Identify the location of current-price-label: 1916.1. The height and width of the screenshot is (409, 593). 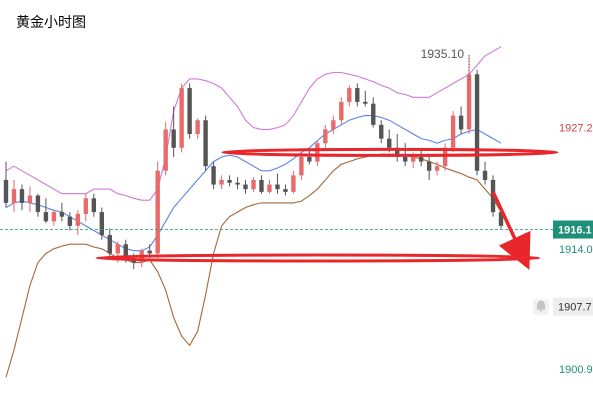
(575, 231).